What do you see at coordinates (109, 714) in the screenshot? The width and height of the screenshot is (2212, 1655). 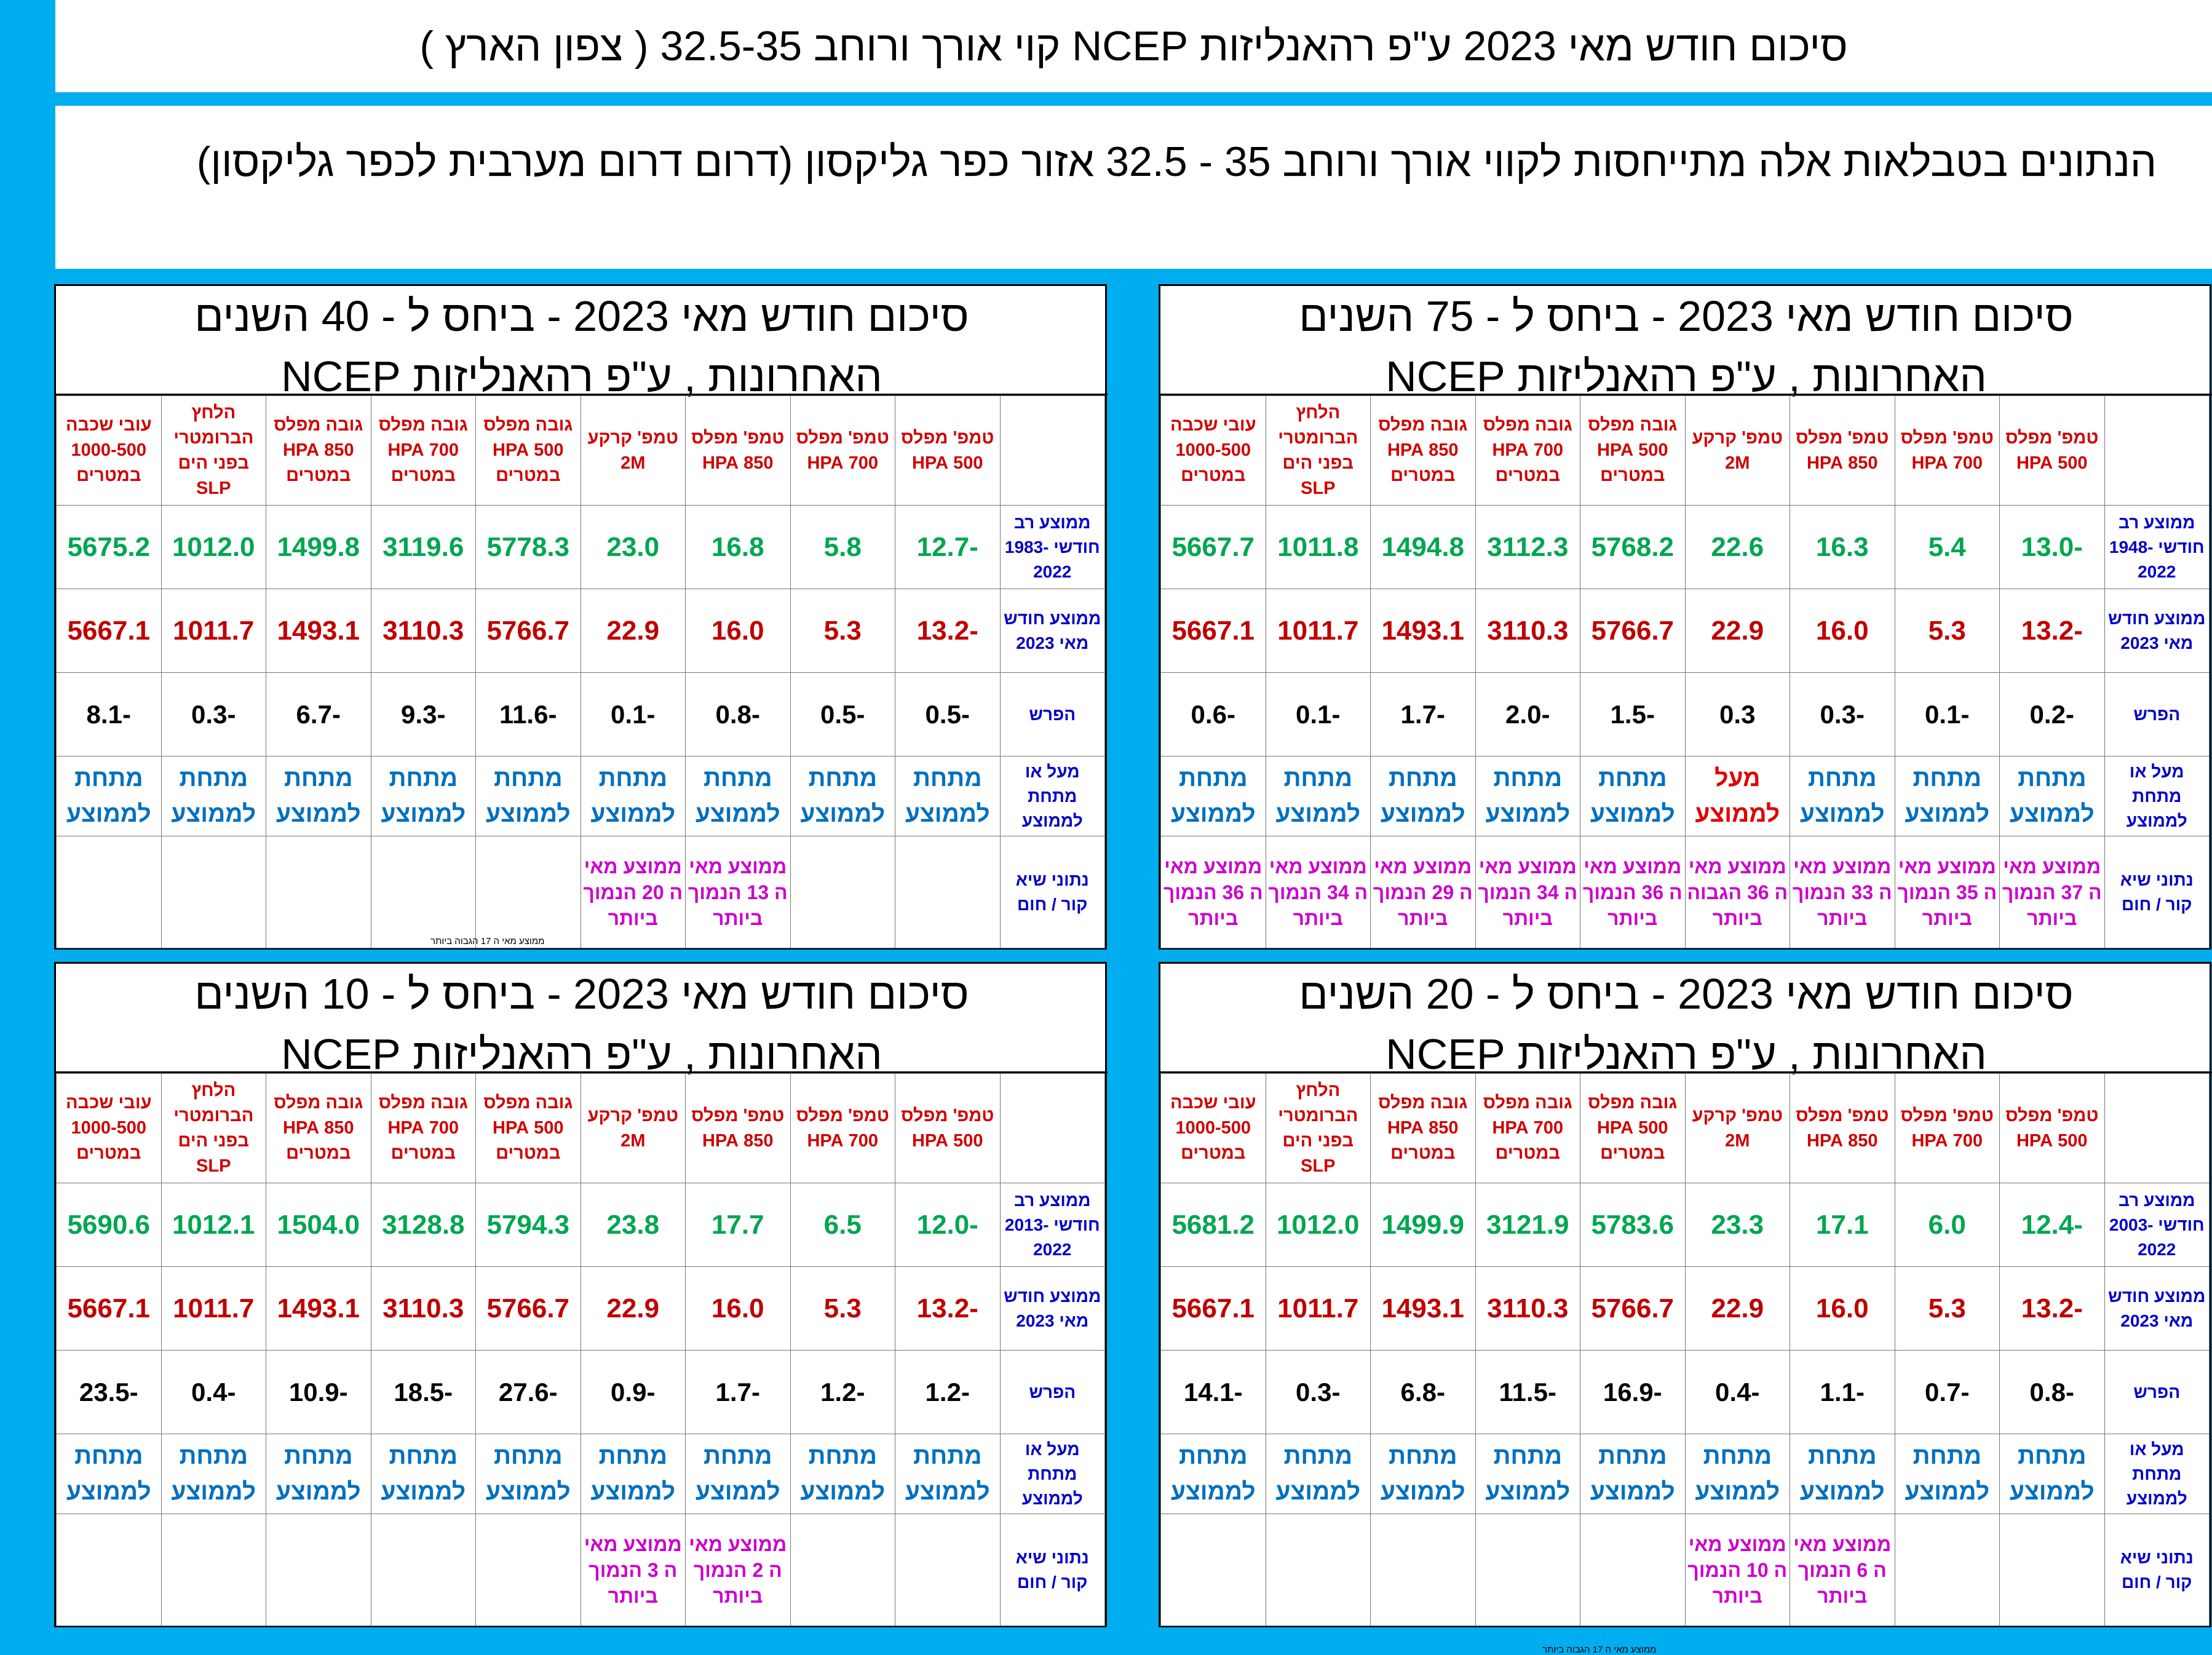 I see `difference-value: -8.1` at bounding box center [109, 714].